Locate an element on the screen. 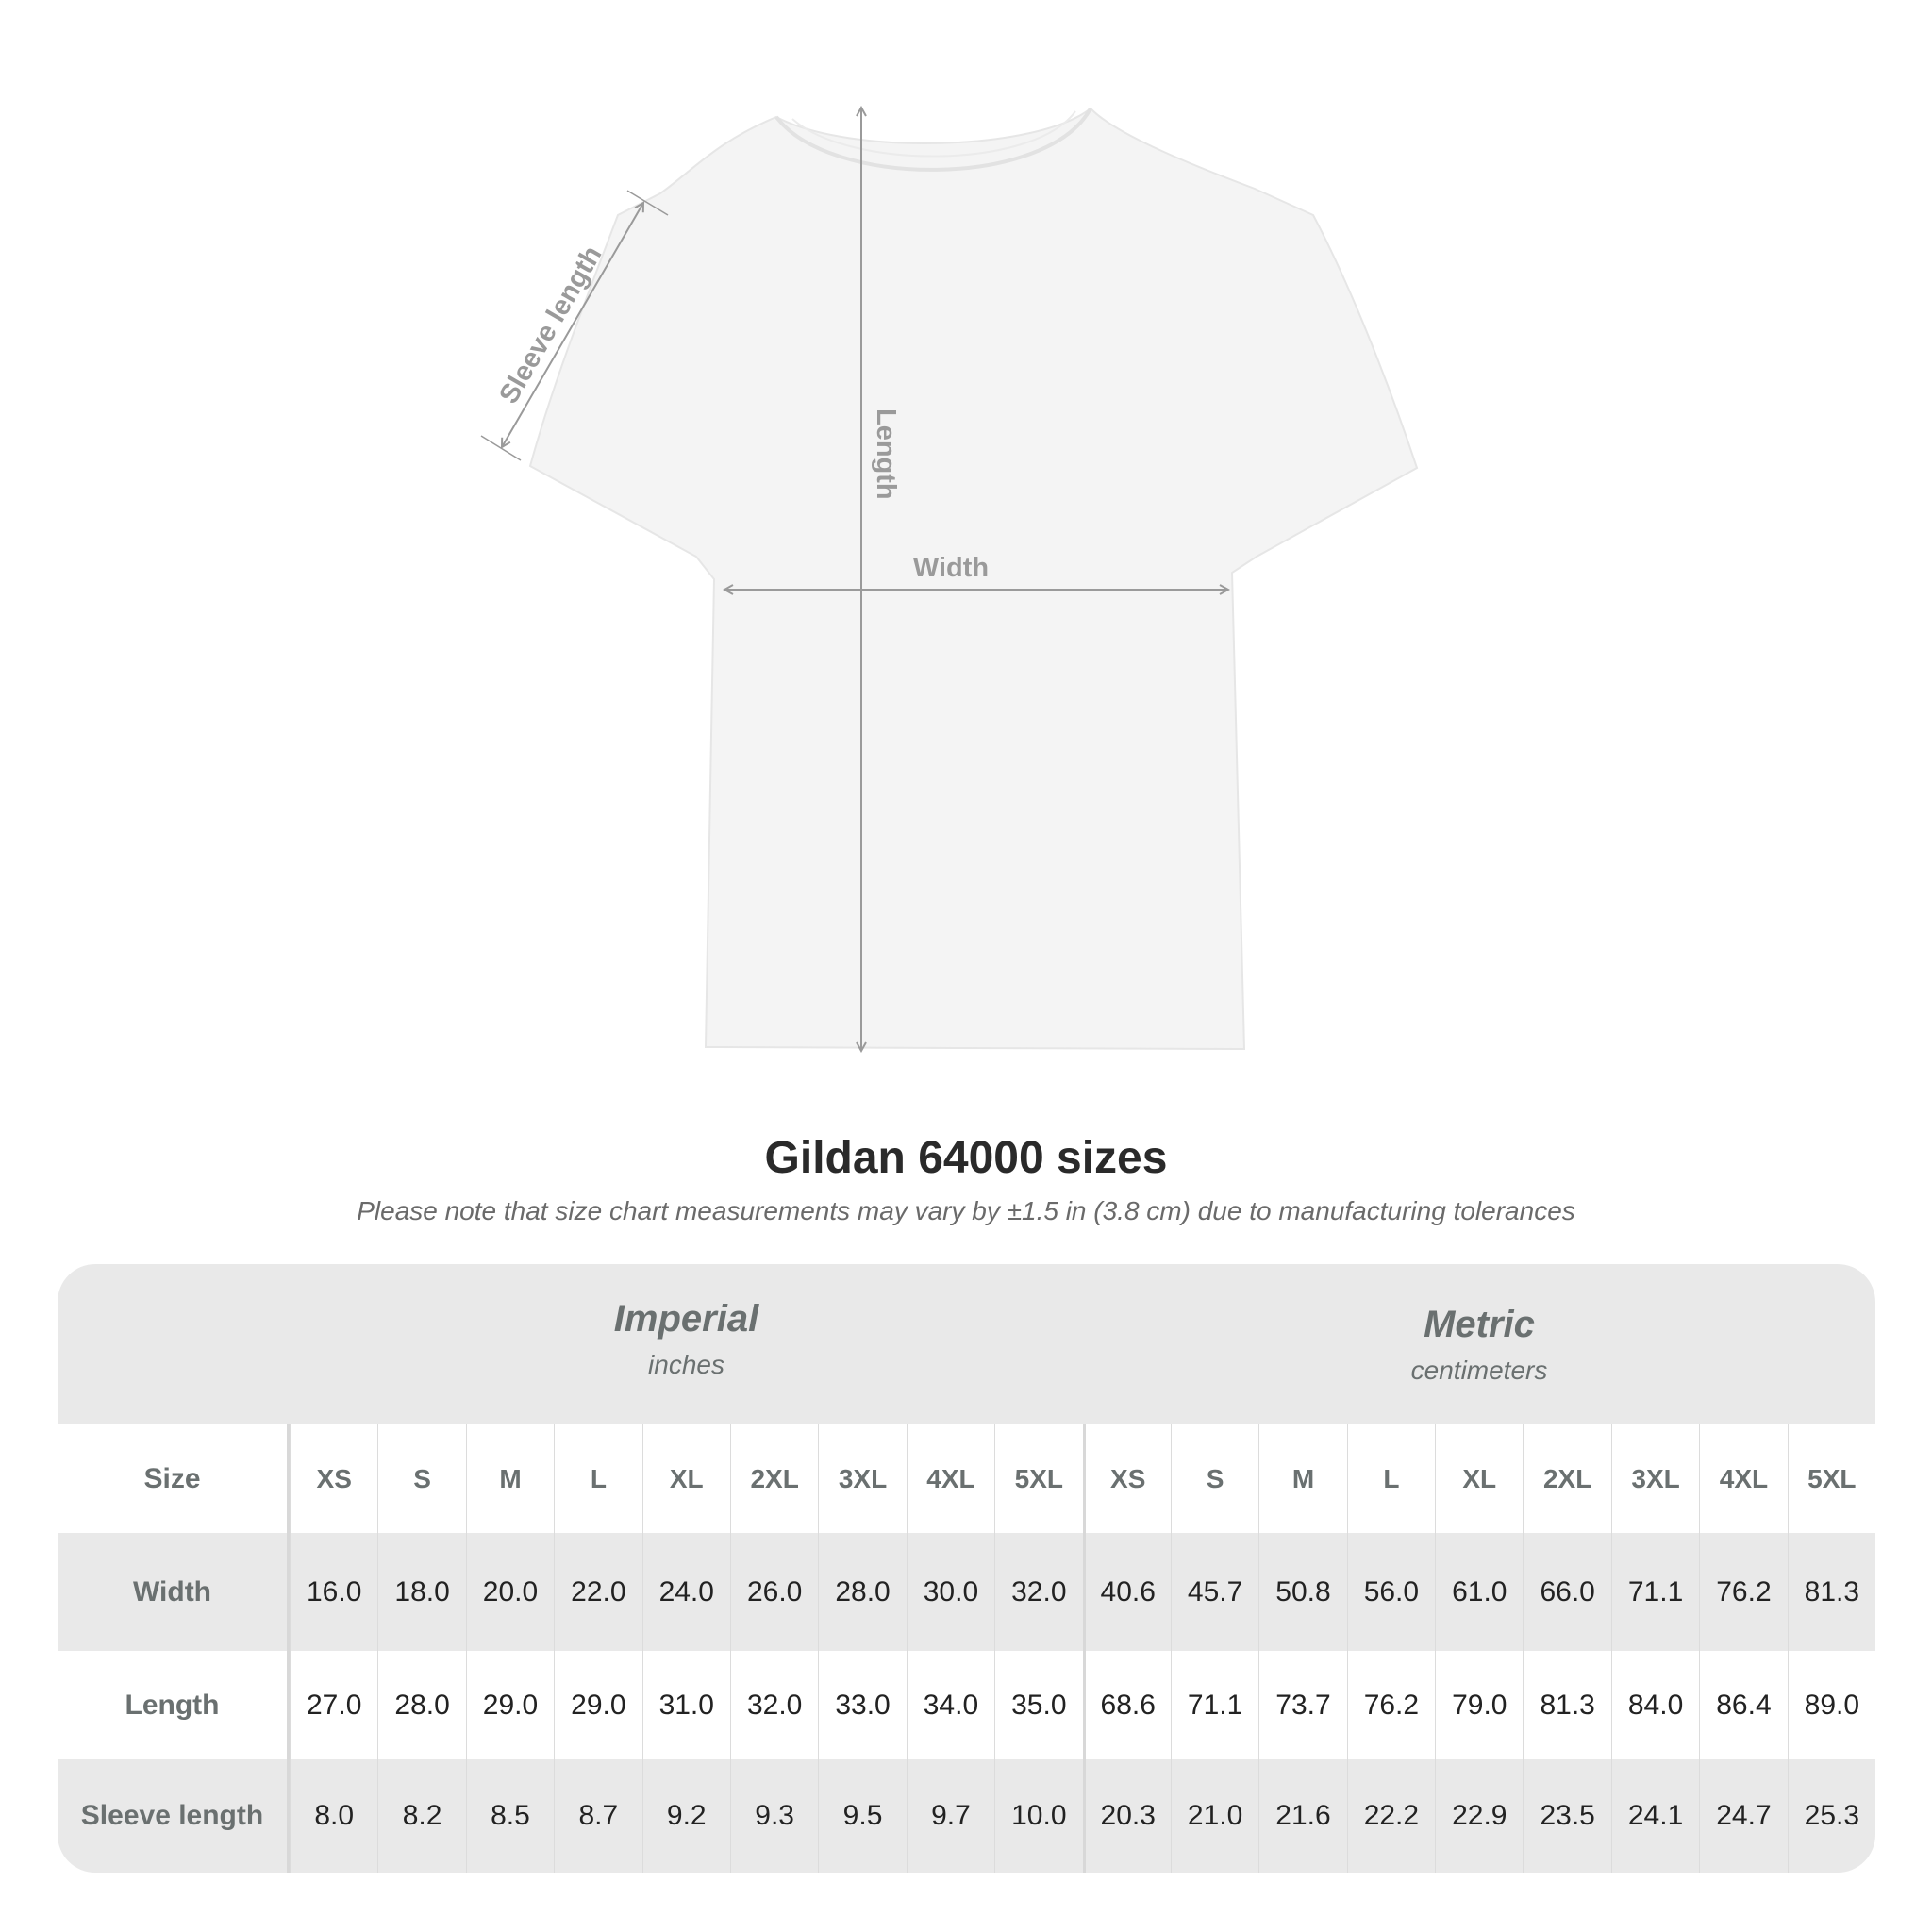 The width and height of the screenshot is (1932, 1932). imperial-cell: 33.0 is located at coordinates (862, 1705).